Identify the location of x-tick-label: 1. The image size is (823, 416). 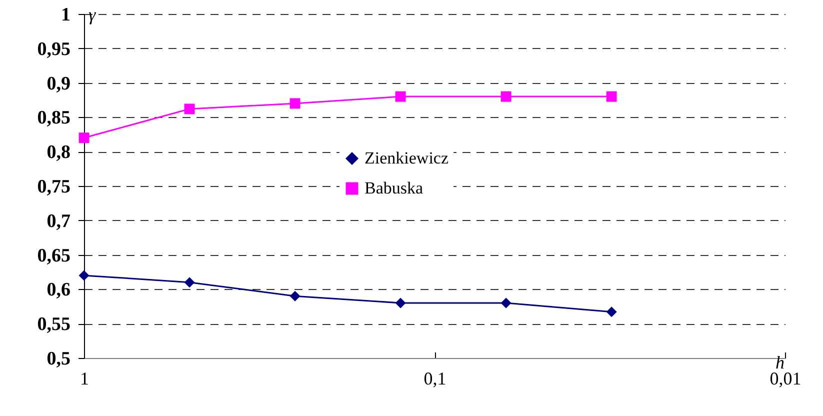
(84, 378).